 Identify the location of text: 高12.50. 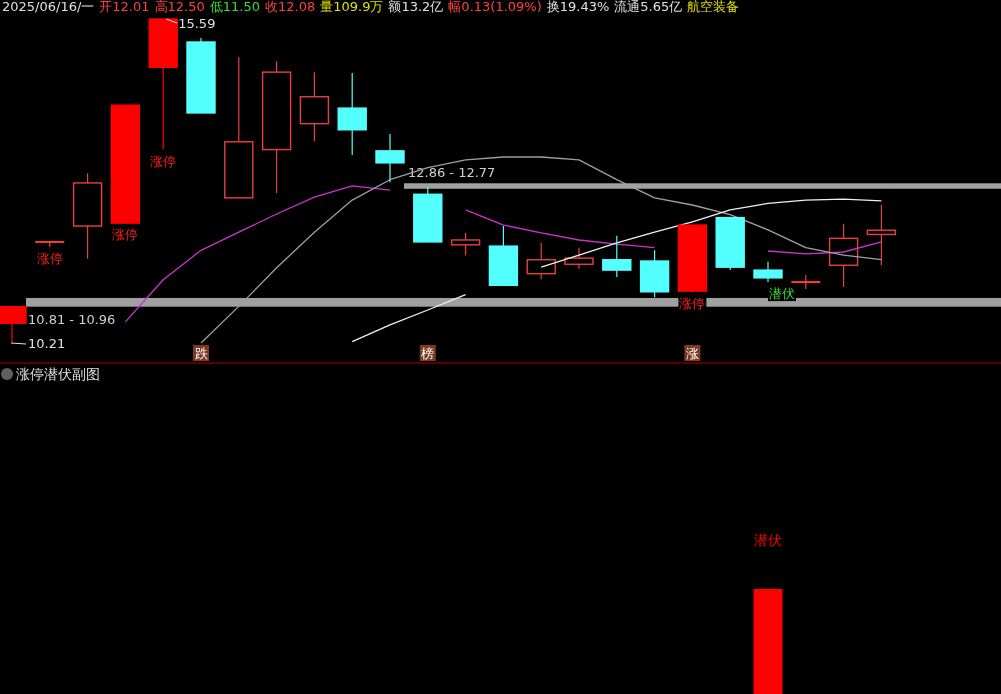
(179, 7).